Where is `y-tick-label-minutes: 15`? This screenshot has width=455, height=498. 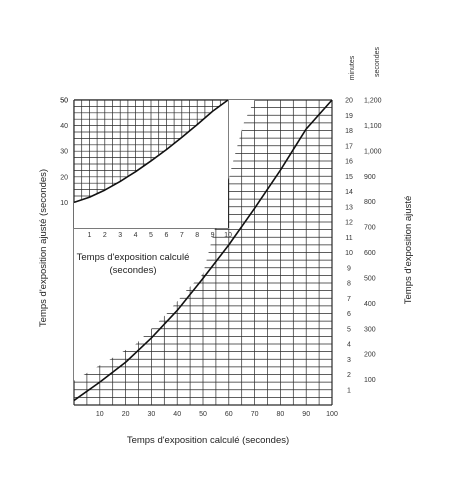
y-tick-label-minutes: 15 is located at coordinates (349, 177).